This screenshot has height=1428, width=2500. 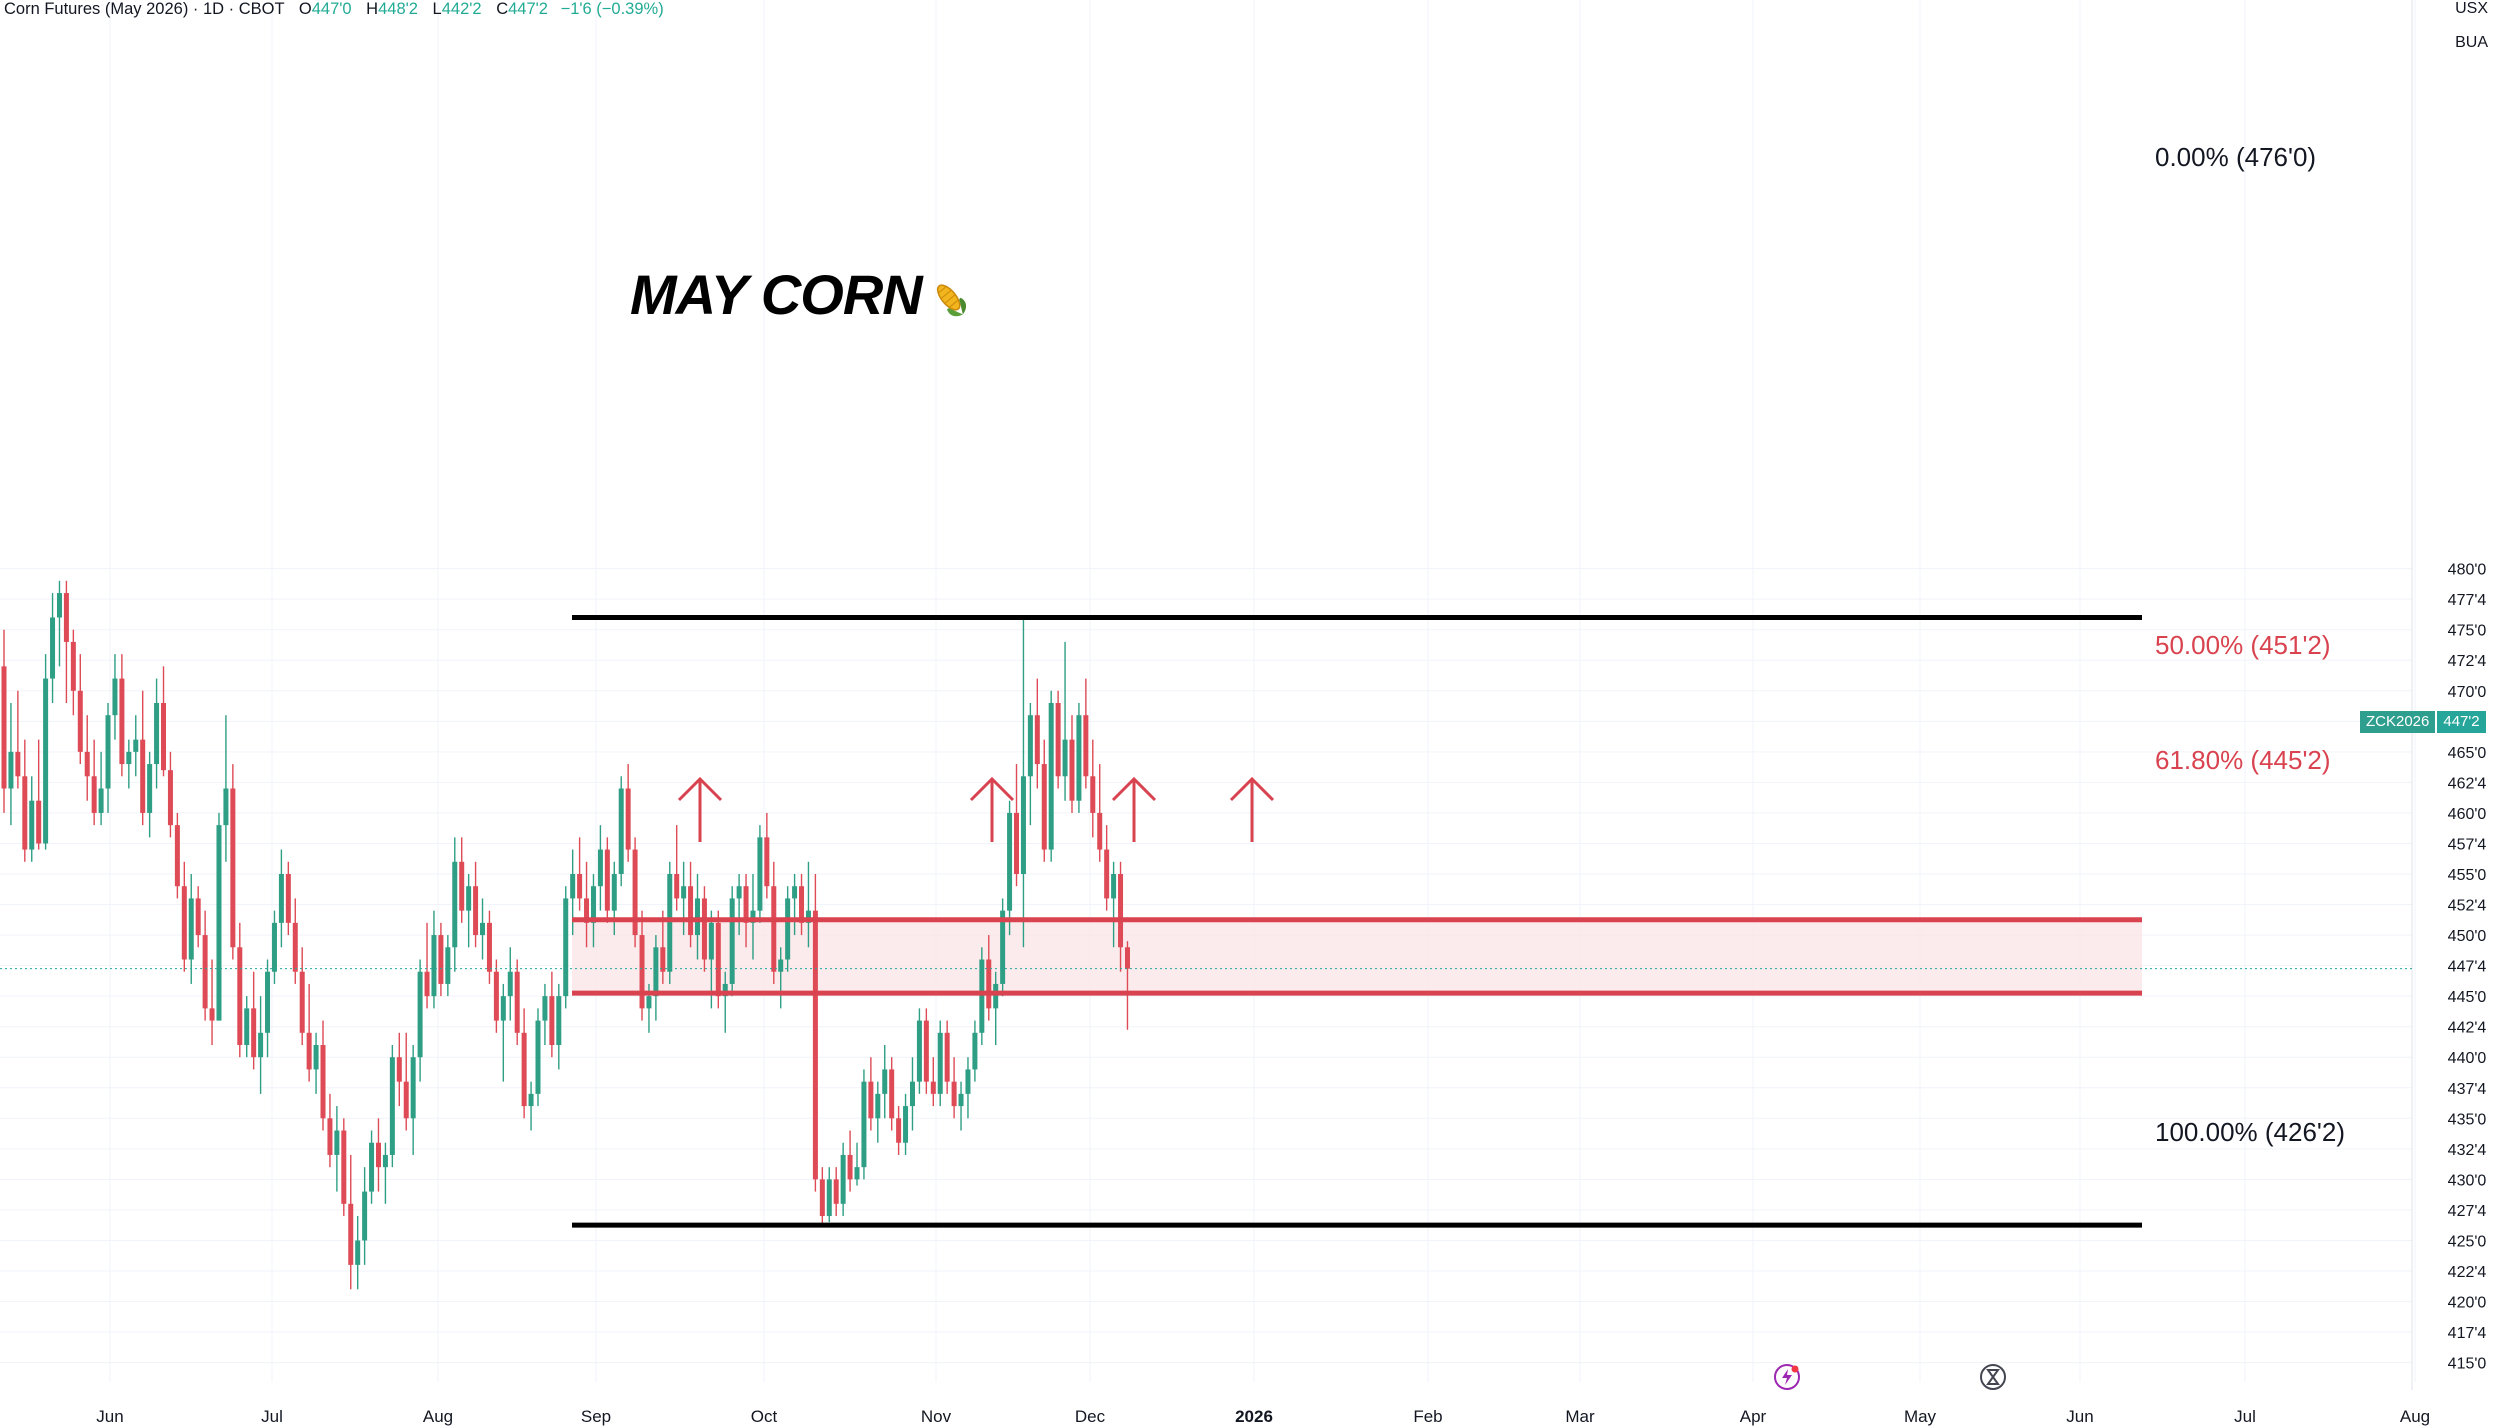 What do you see at coordinates (596, 1416) in the screenshot?
I see `x-tick-label: Sep` at bounding box center [596, 1416].